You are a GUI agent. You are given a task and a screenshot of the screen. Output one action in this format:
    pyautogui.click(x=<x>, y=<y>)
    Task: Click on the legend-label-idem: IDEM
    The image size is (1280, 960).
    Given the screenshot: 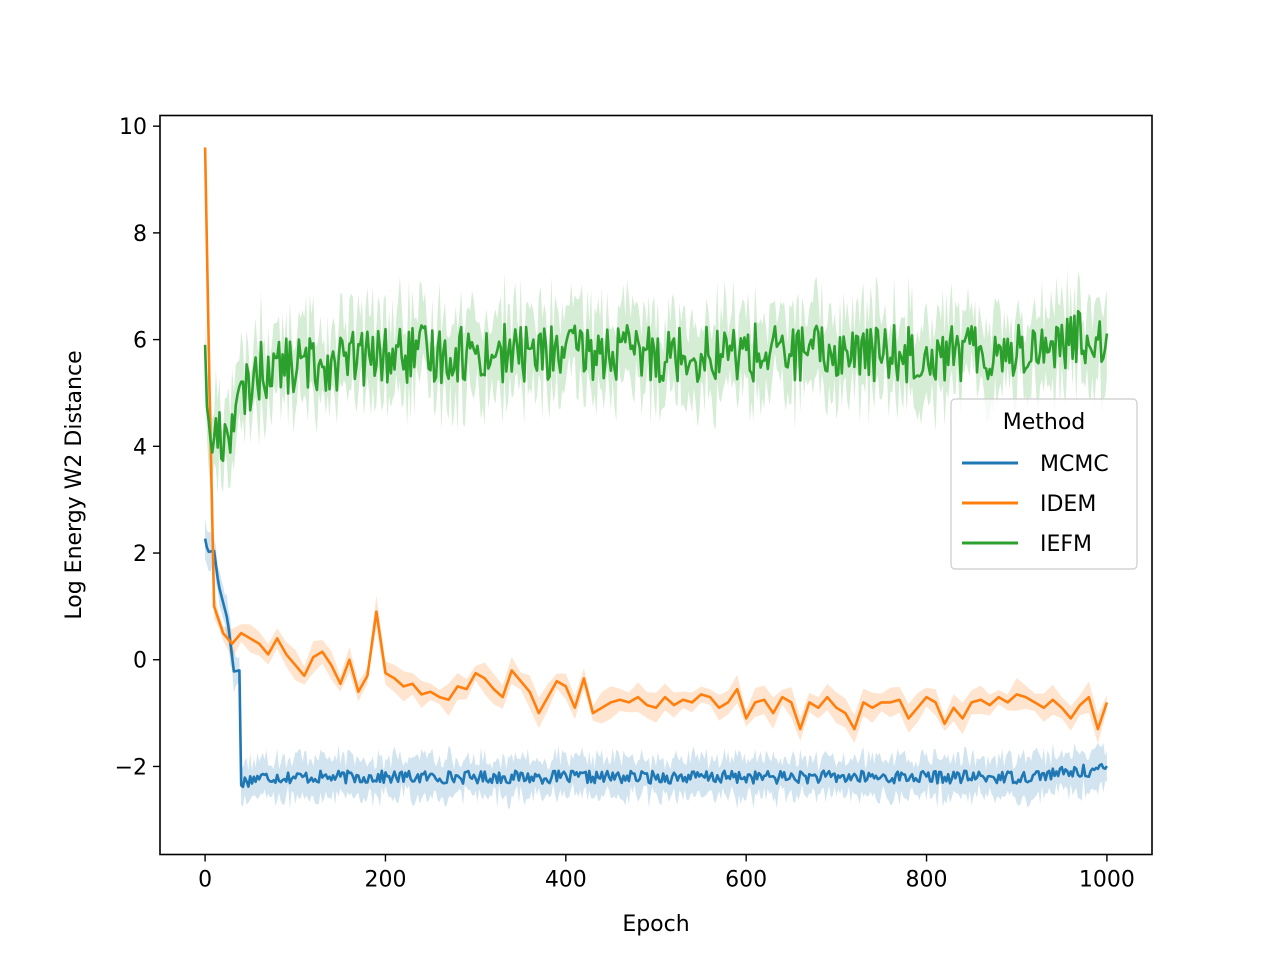 What is the action you would take?
    pyautogui.click(x=1068, y=504)
    